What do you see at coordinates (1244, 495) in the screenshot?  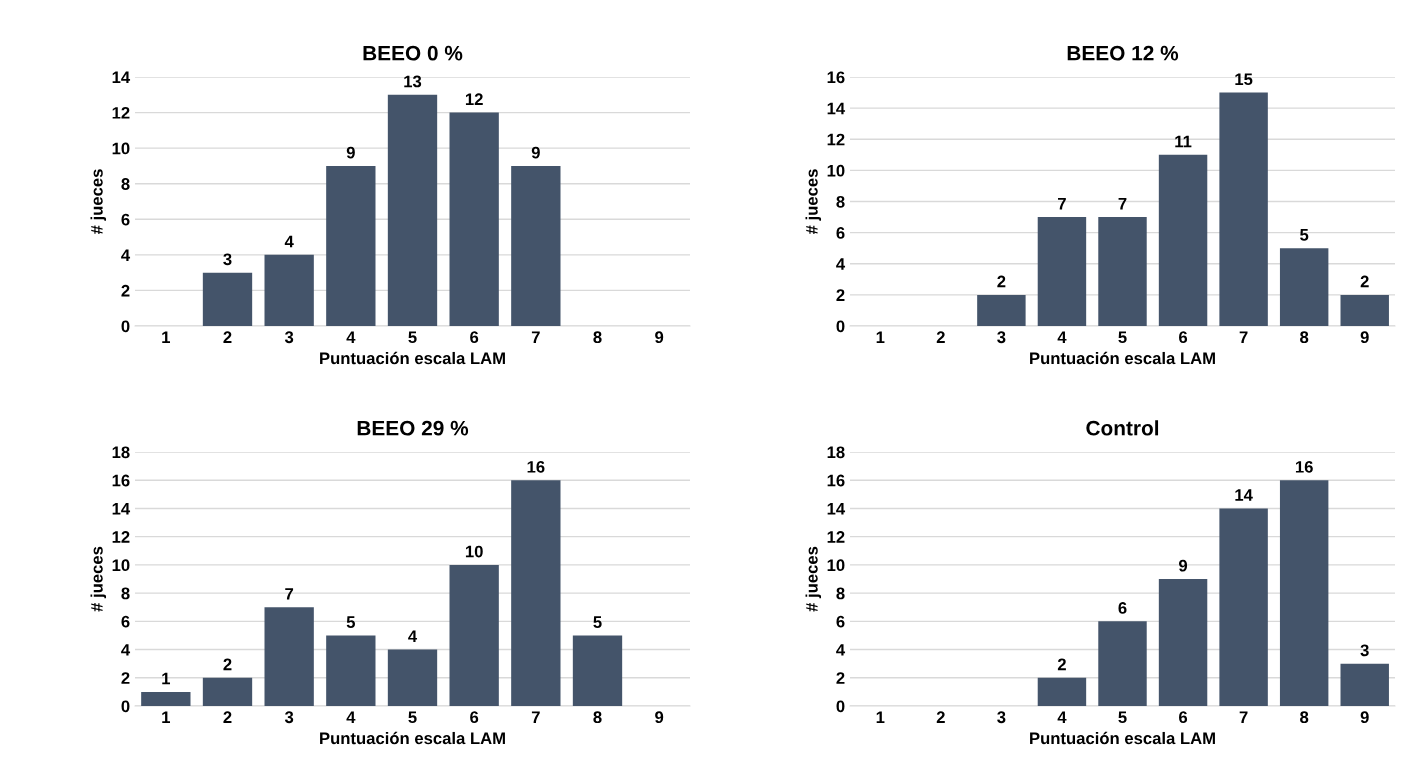 I see `data-label: 14` at bounding box center [1244, 495].